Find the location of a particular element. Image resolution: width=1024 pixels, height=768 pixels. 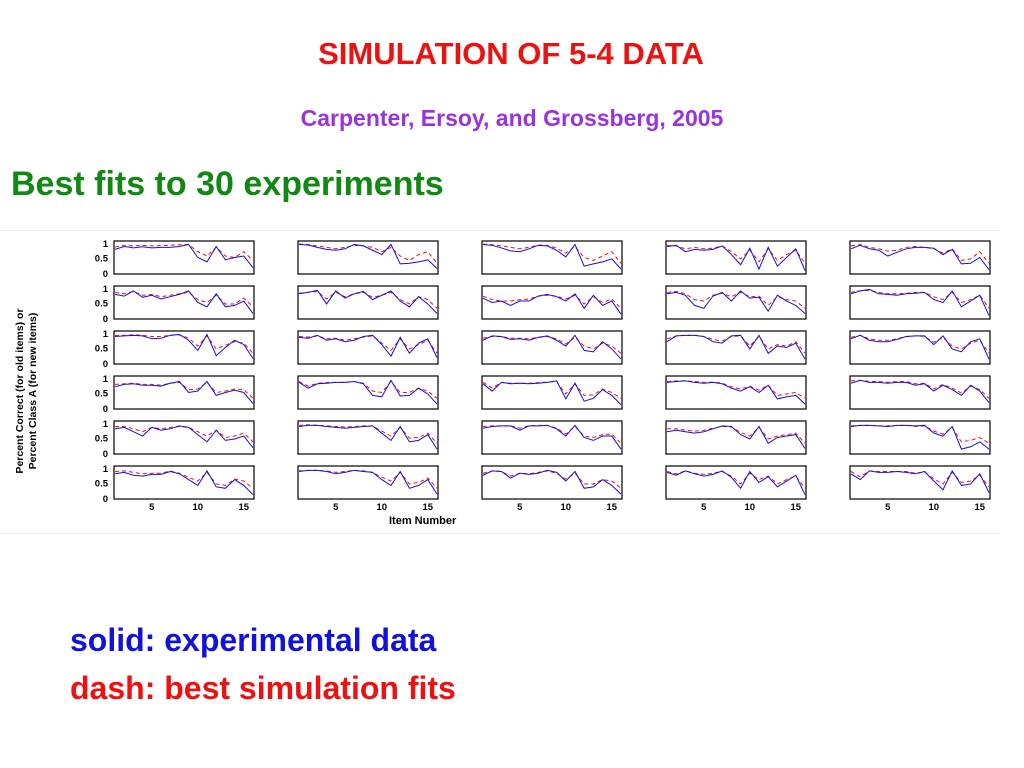

y-axis-label-line2: Percent Class A (for new items) is located at coordinates (33, 391).